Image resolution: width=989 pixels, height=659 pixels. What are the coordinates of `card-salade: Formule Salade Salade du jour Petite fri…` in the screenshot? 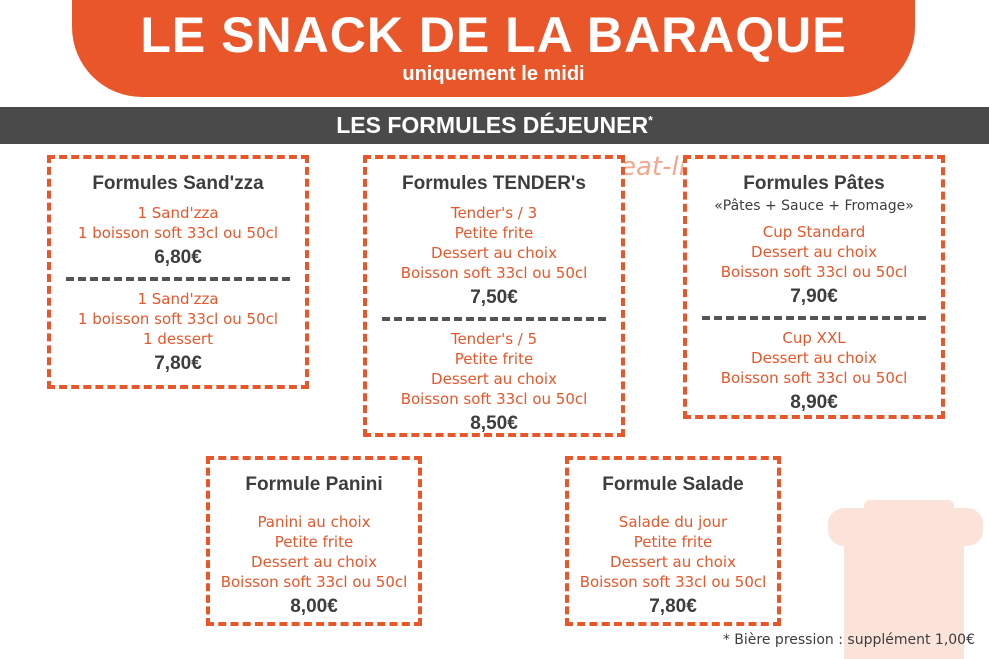 It's located at (673, 541).